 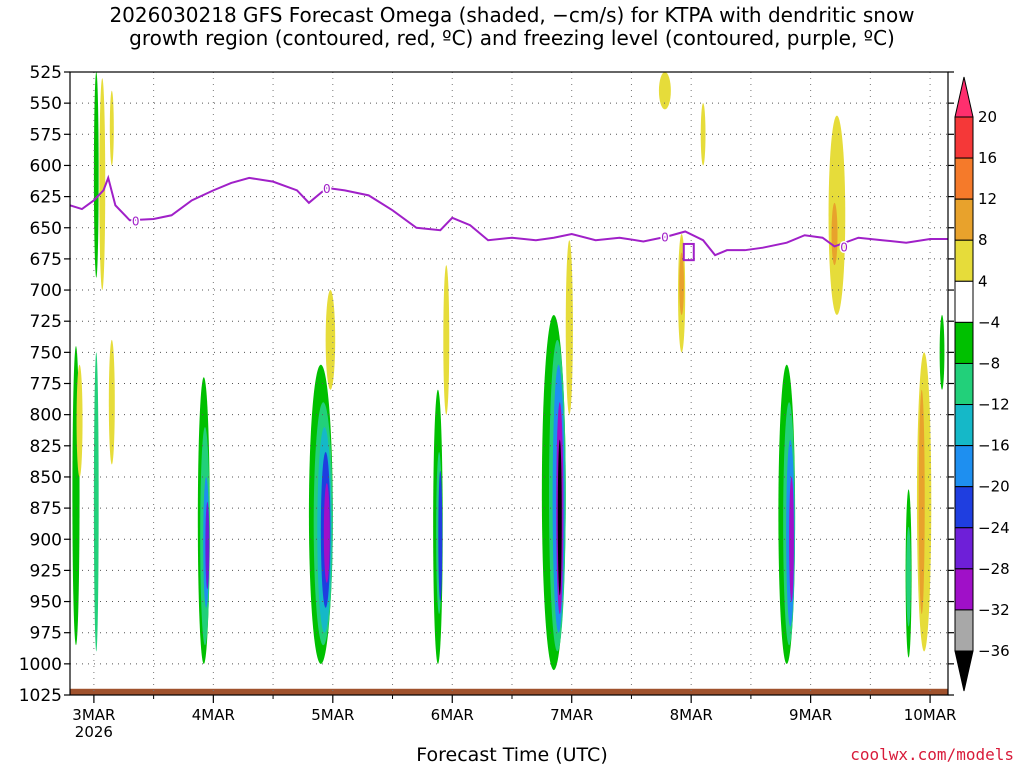 I want to click on colorbar-bottom-arrow, so click(x=964, y=671).